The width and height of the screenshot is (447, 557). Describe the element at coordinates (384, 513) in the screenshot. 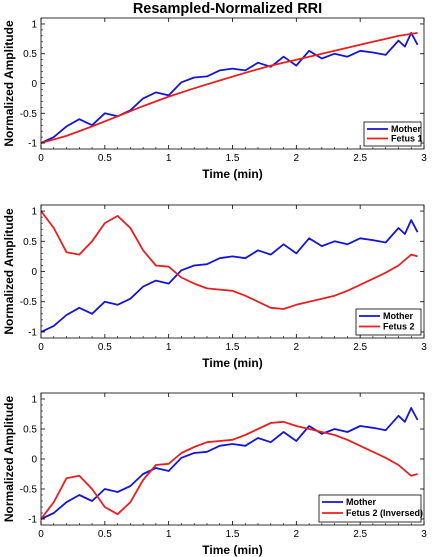

I see `legend-label: Fetus 2 (Inversed)` at that location.